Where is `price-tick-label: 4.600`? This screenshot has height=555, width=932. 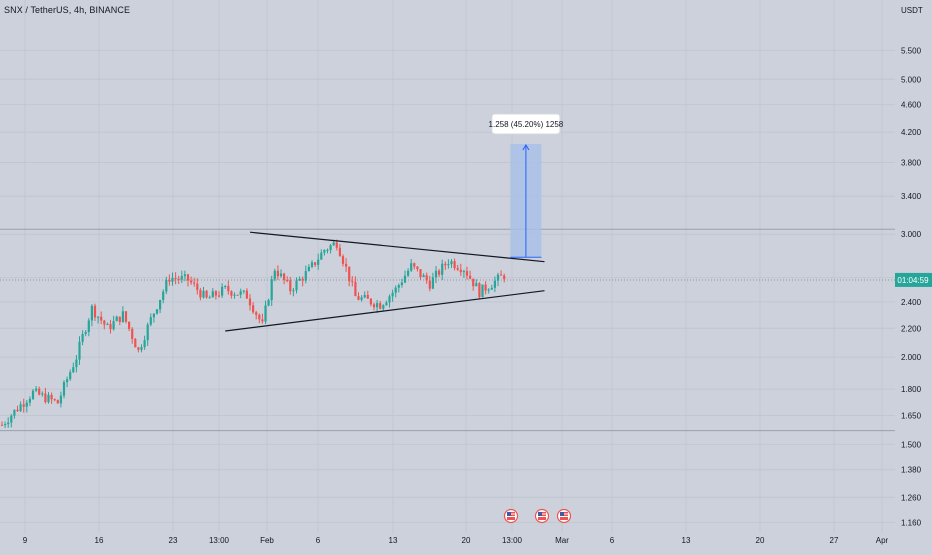
price-tick-label: 4.600 is located at coordinates (911, 105).